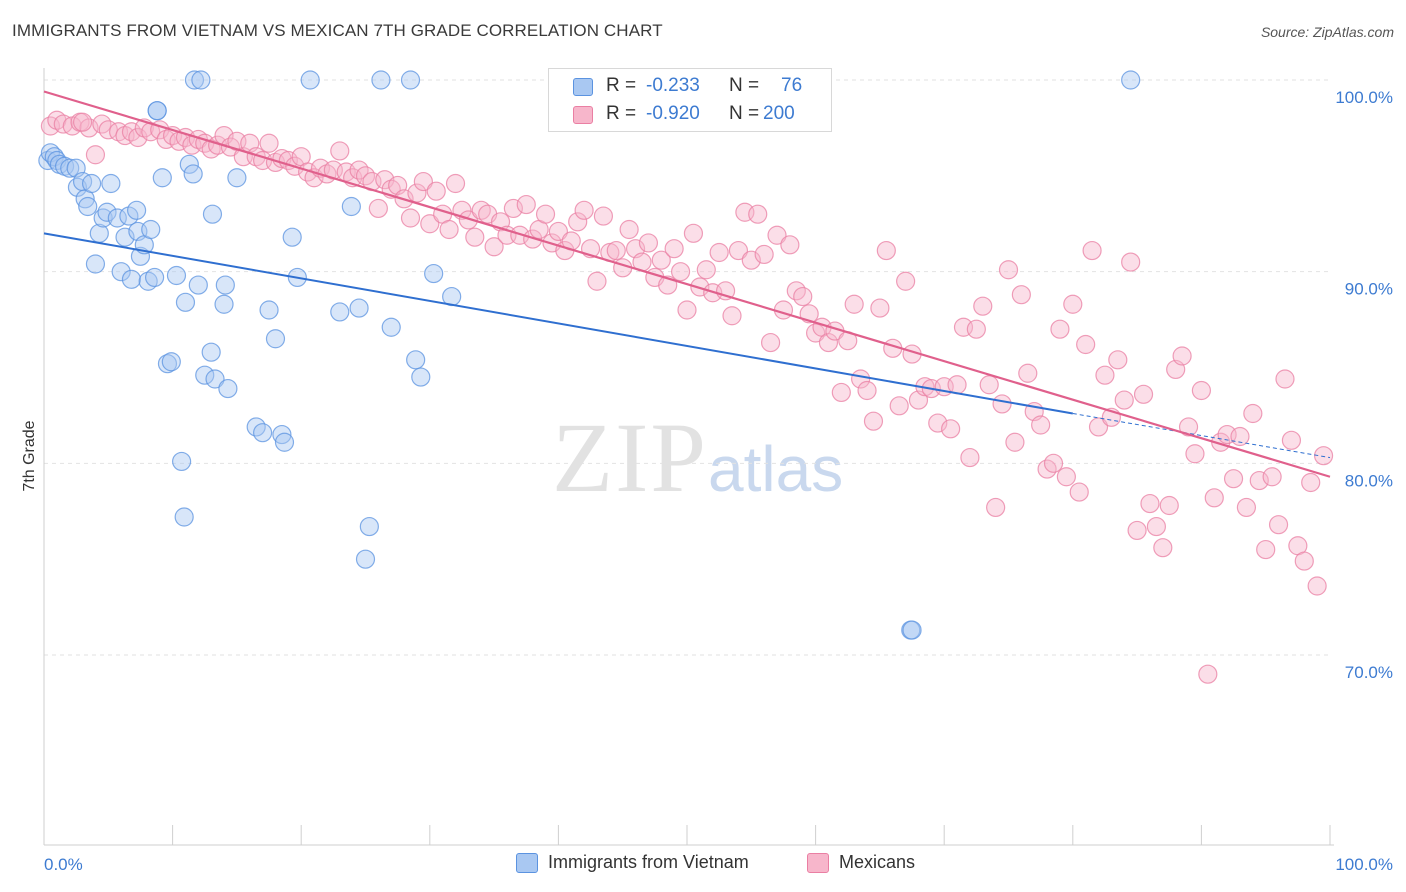 This screenshot has height=892, width=1406. What do you see at coordinates (744, 113) in the screenshot?
I see `legend-n-label: N =` at bounding box center [744, 113].